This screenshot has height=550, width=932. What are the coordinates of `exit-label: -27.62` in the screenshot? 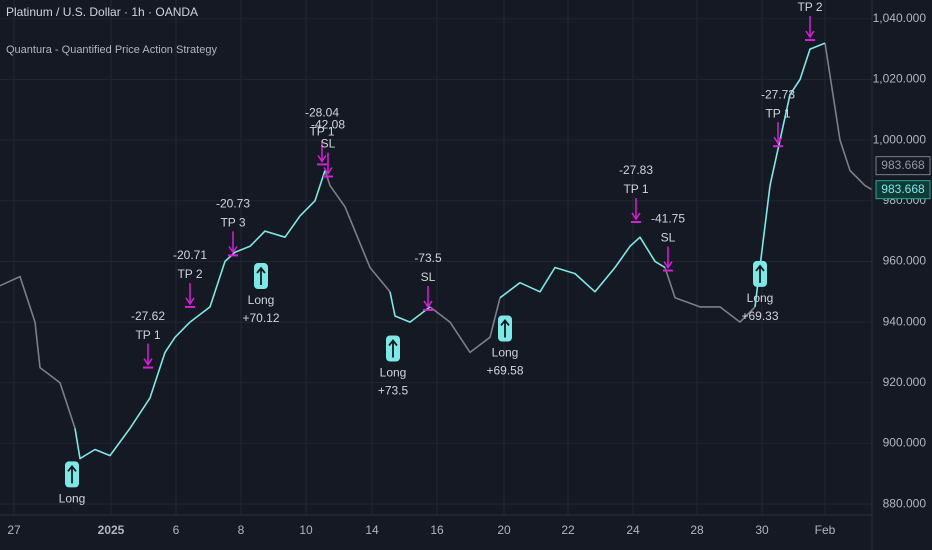 It's located at (148, 316).